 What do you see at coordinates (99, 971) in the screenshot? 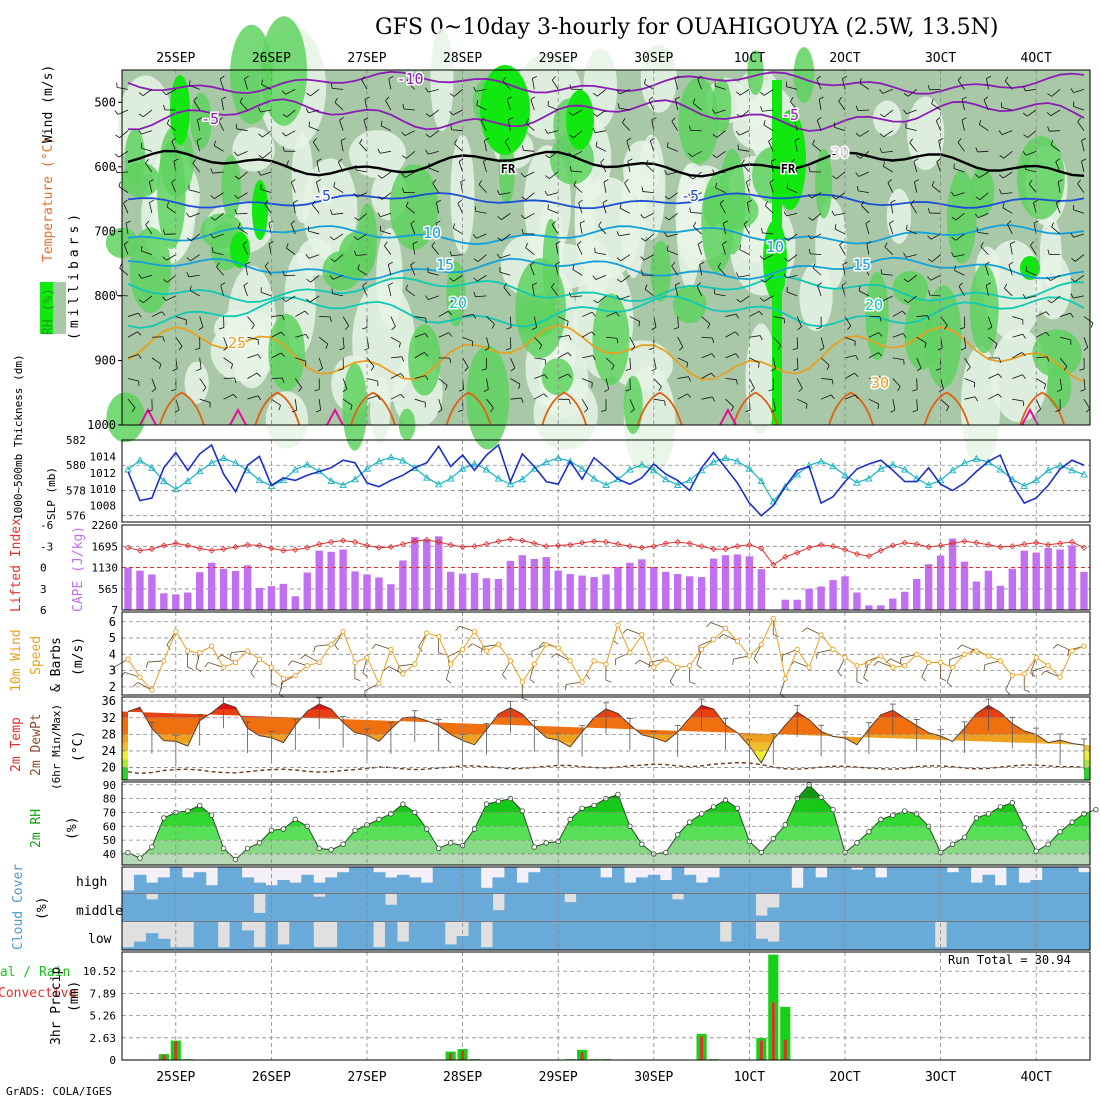
I see `precip-tick-label: 10.52` at bounding box center [99, 971].